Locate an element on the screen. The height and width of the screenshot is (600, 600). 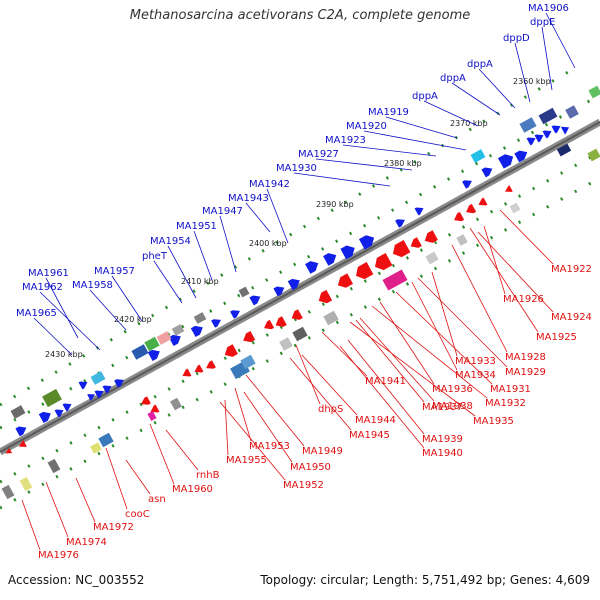
reverse-gene-label: MA1926 is located at coordinates (523, 299).